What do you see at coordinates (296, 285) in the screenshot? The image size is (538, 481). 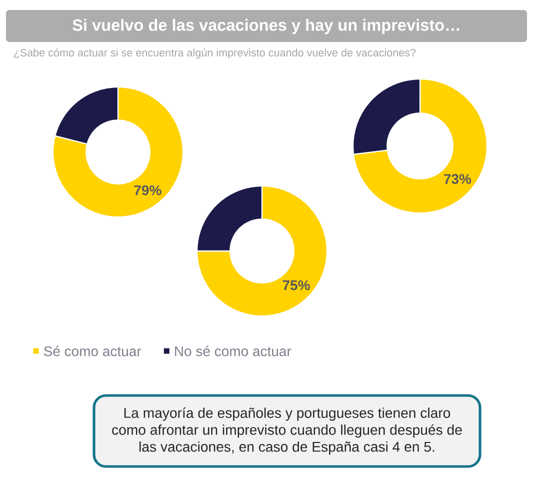 I see `data-label: 75%` at bounding box center [296, 285].